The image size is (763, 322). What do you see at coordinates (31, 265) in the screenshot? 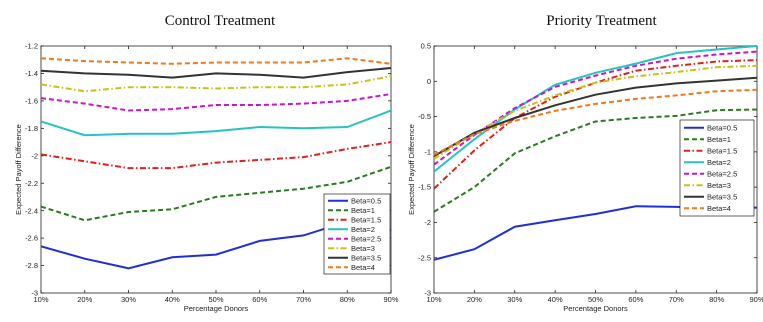
I see `y-tick-label: -2.8` at bounding box center [31, 265].